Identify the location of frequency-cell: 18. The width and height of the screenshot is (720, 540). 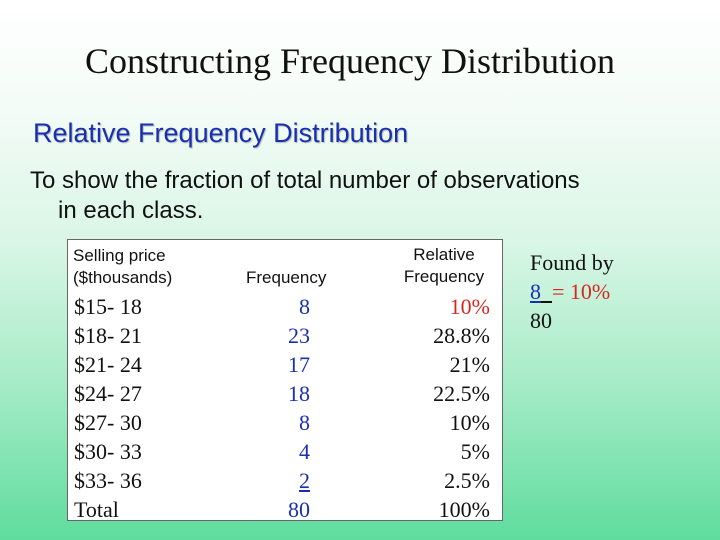
(299, 393).